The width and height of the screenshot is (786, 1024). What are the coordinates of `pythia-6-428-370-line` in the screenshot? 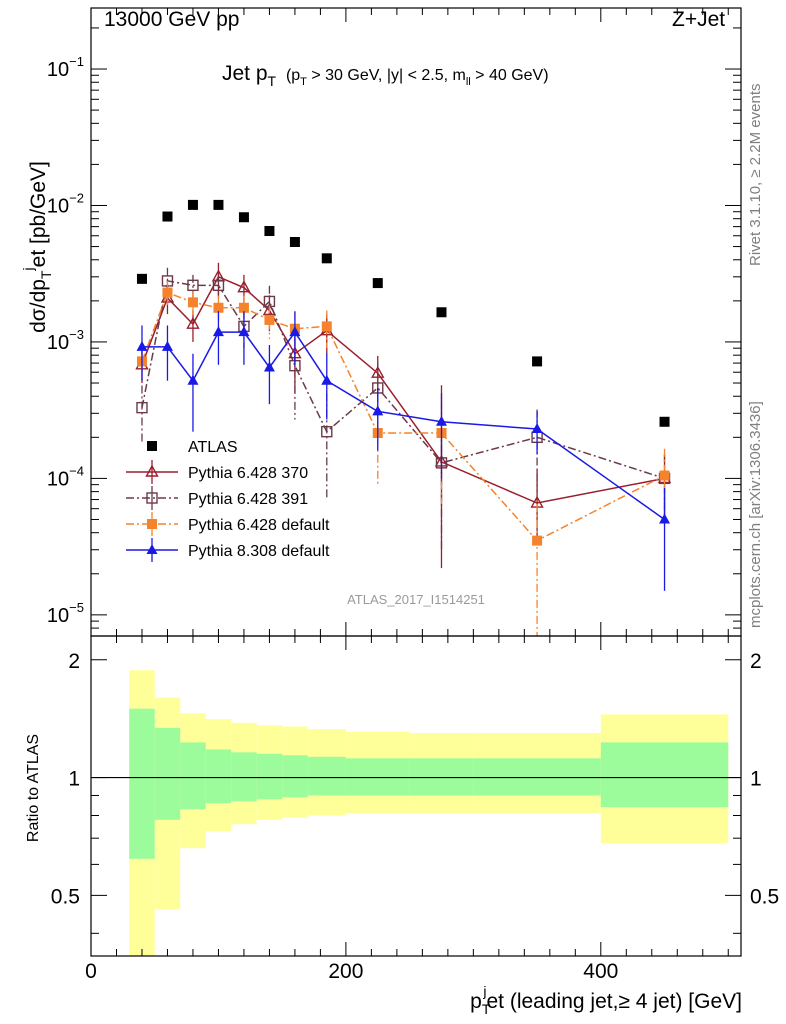 It's located at (403, 389).